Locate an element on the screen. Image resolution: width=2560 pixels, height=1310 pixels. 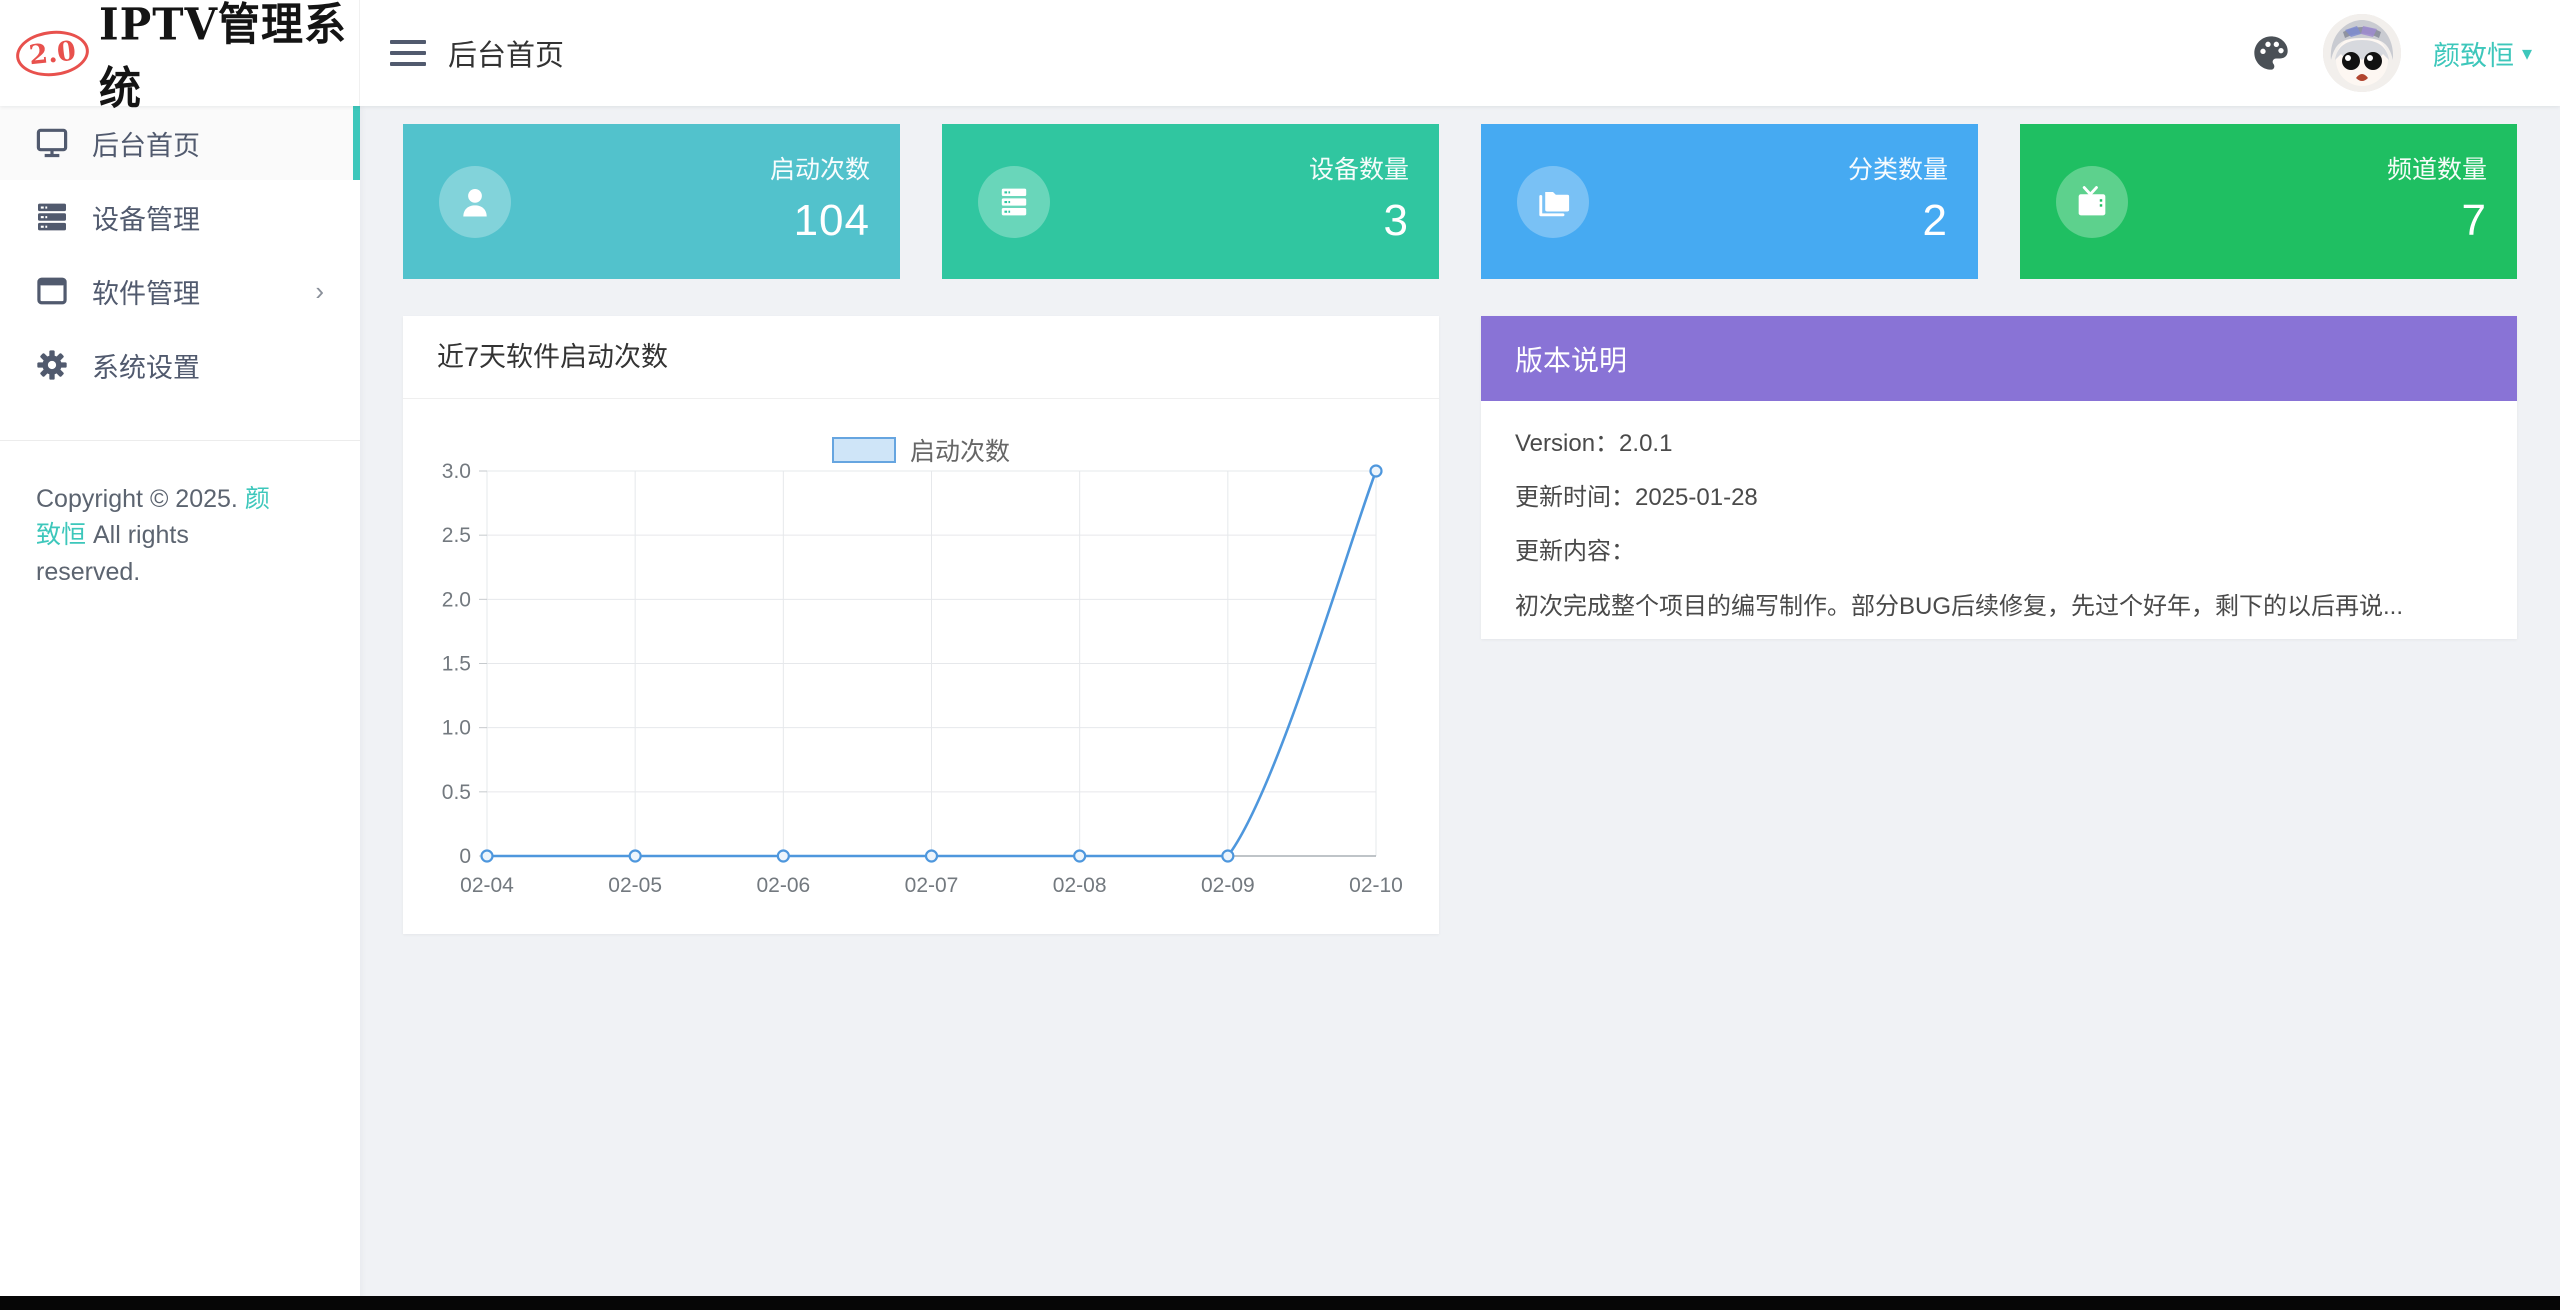
chart-title: 近7天软件启动次数 is located at coordinates (553, 357).